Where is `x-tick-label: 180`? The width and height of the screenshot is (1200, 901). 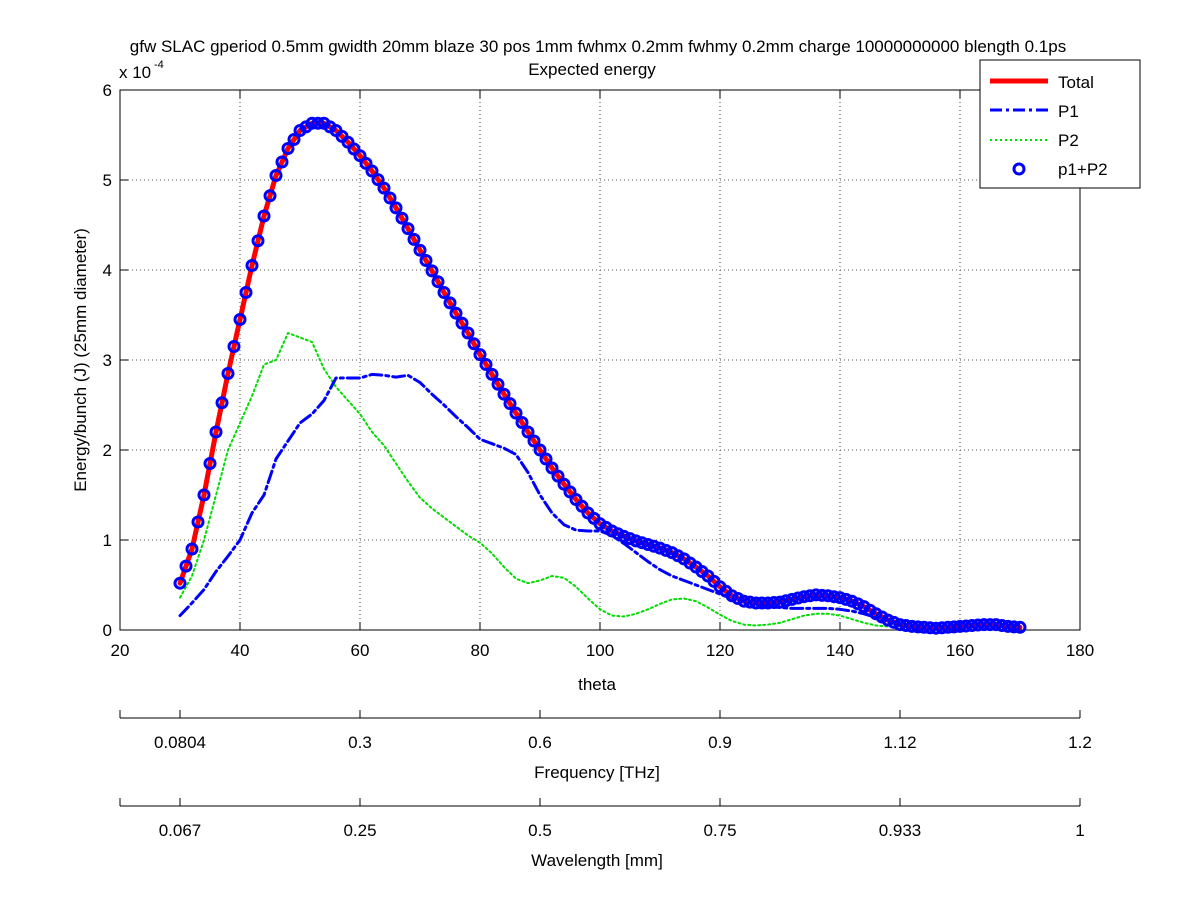 x-tick-label: 180 is located at coordinates (1080, 650).